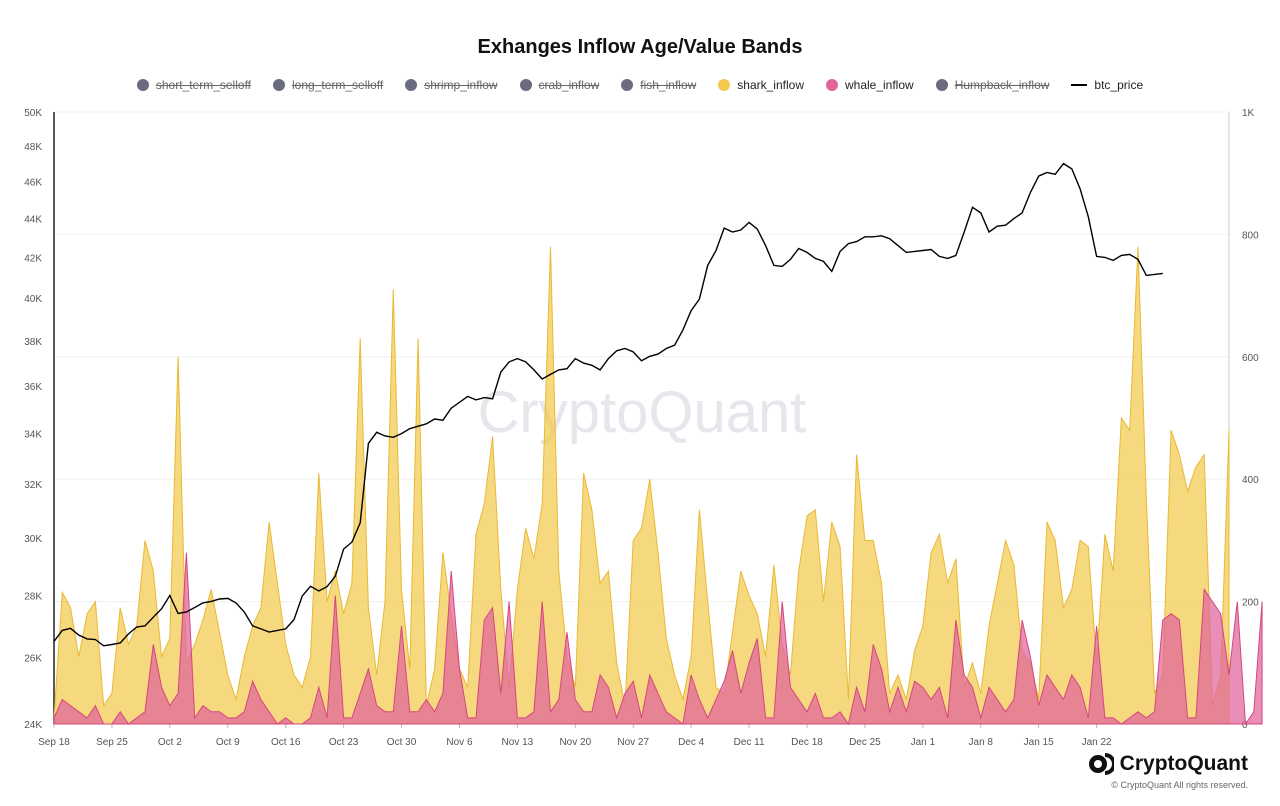 This screenshot has width=1280, height=806. I want to click on left-axis-tick-label: 42K, so click(33, 258).